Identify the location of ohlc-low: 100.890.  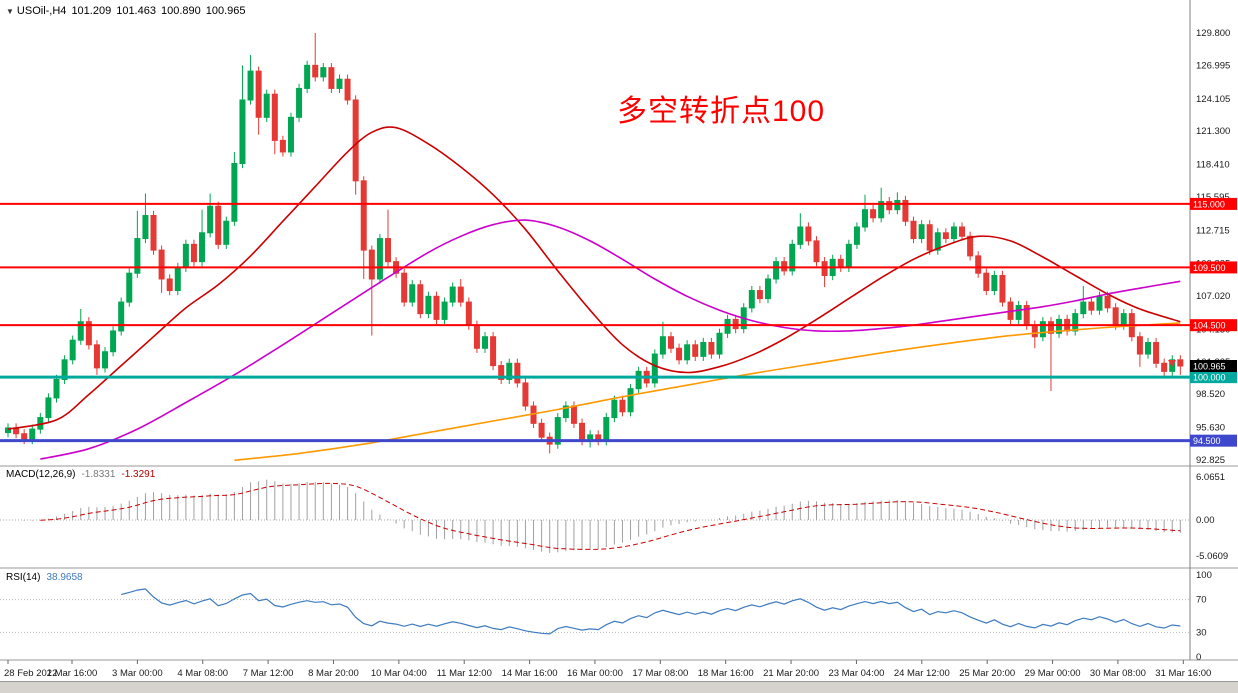
(180, 11).